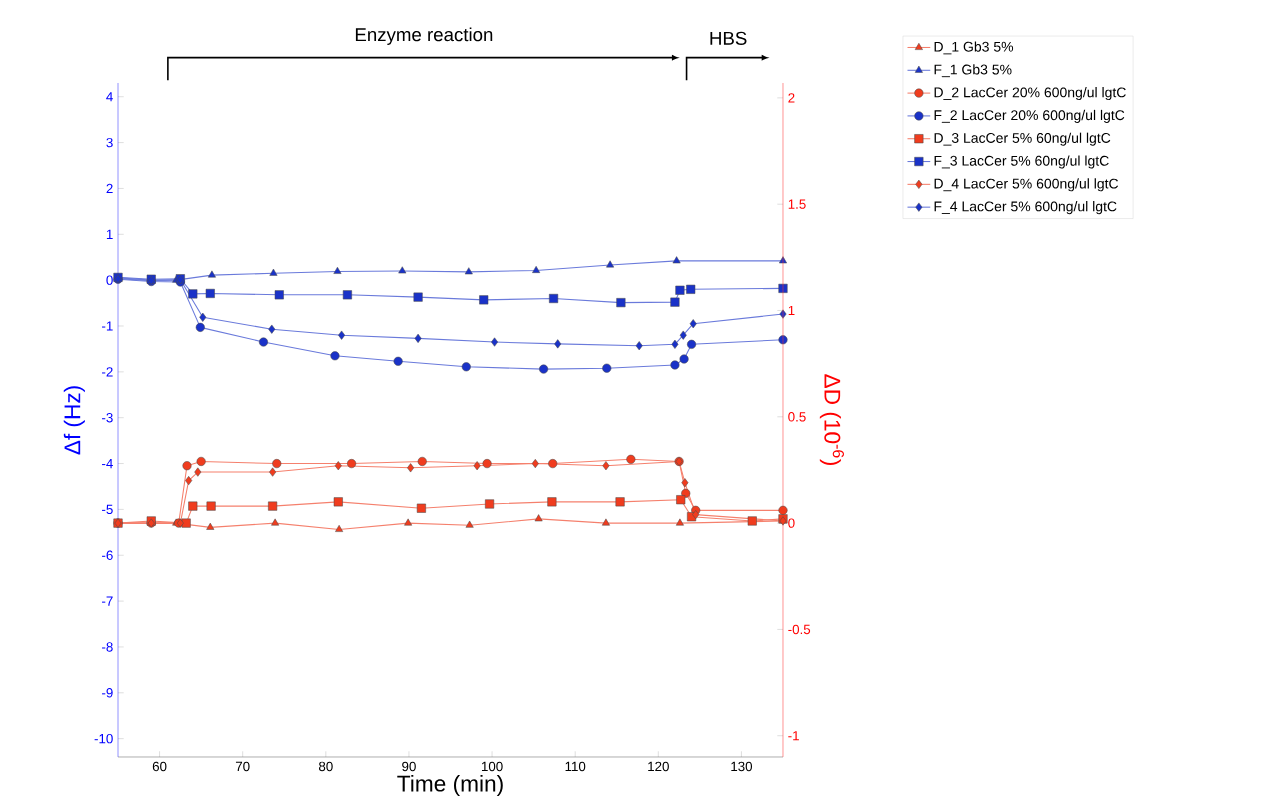 This screenshot has height=810, width=1268. What do you see at coordinates (1029, 116) in the screenshot?
I see `legend-label: F_2 LacCer 20% 600ng/ul lgtC` at bounding box center [1029, 116].